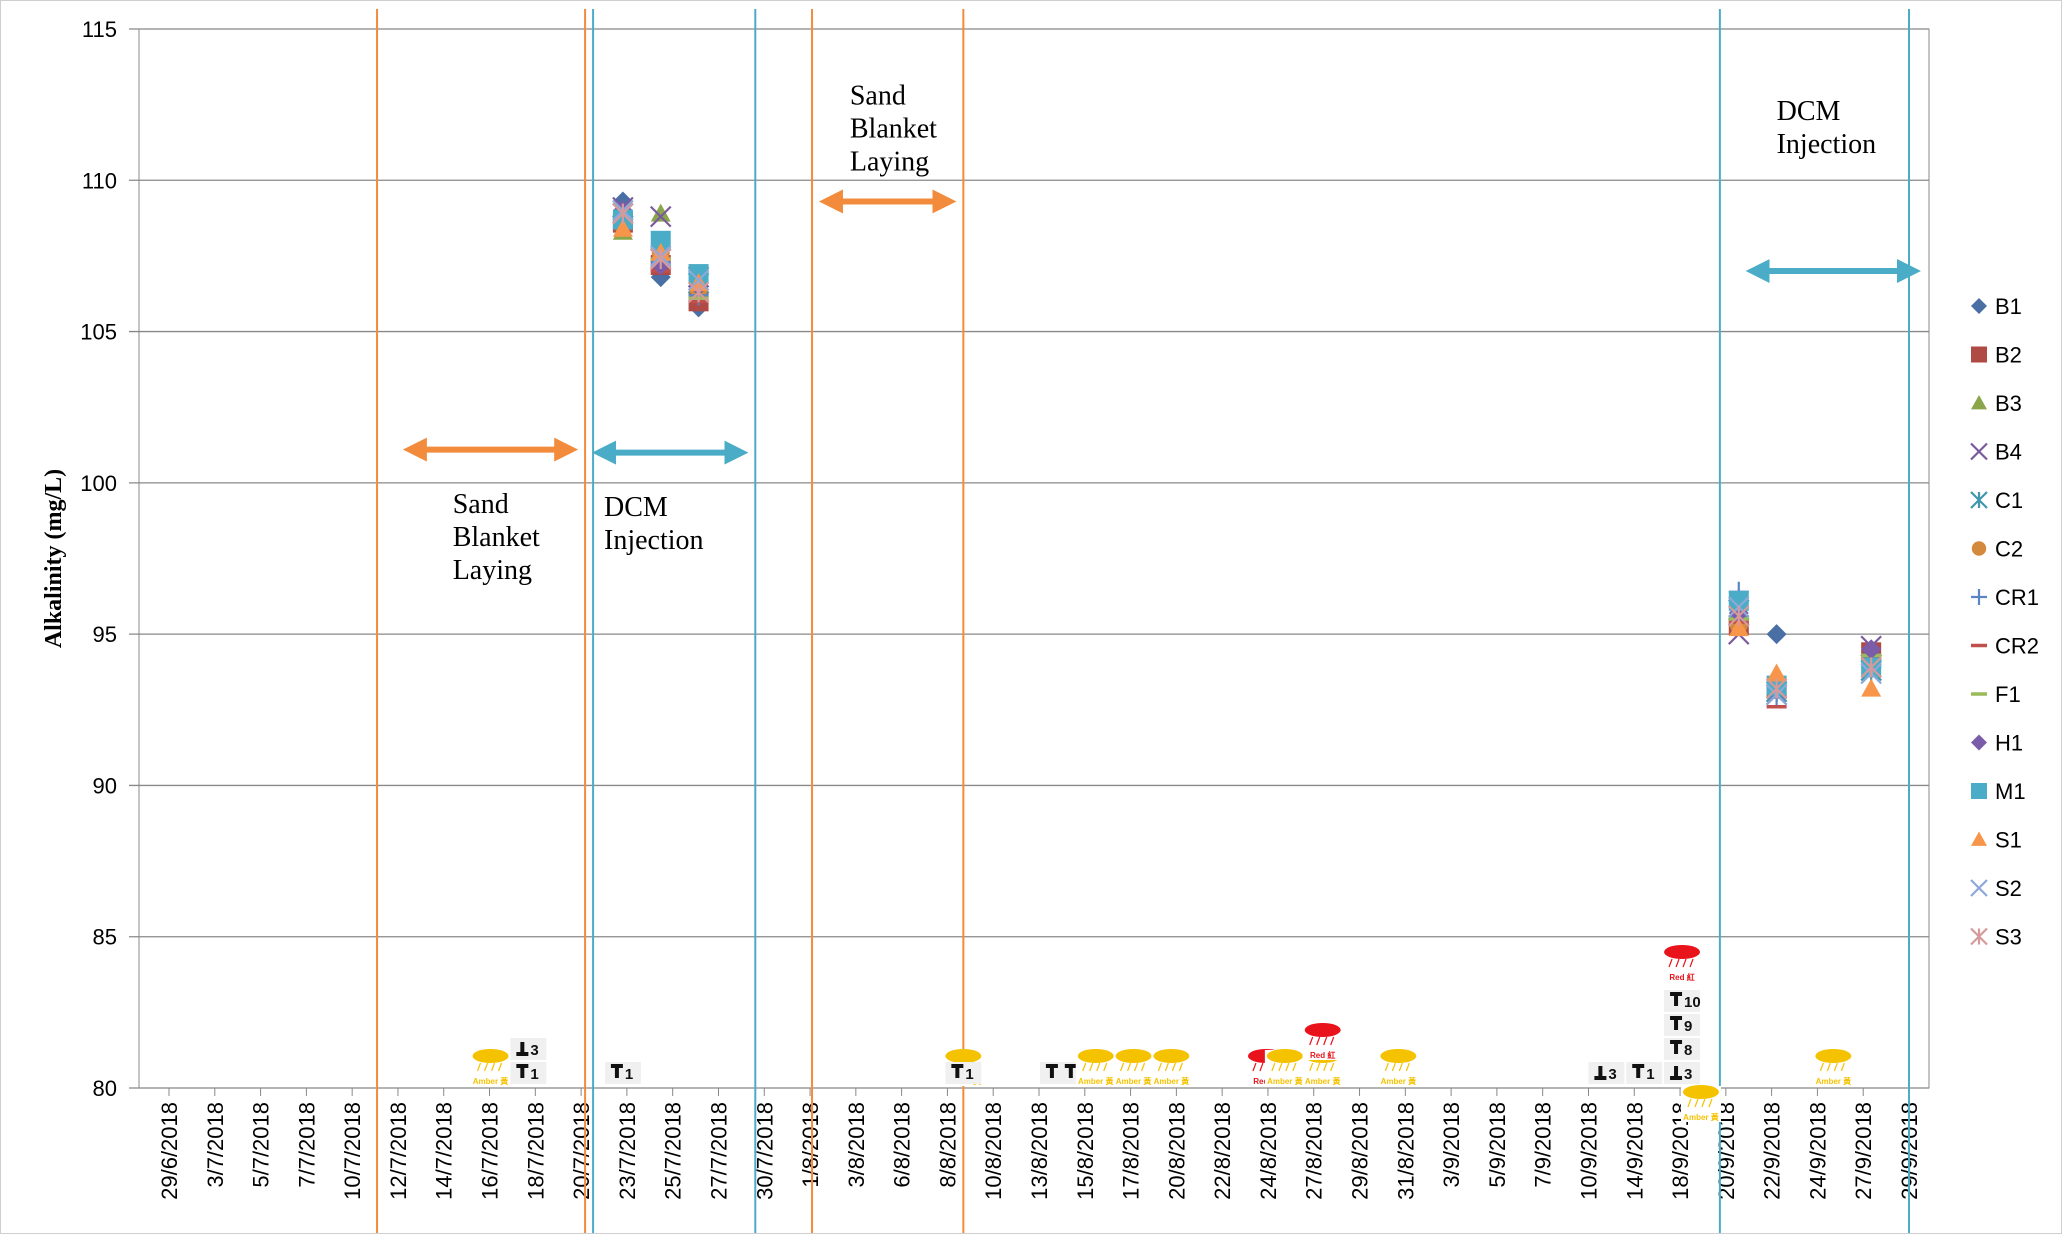 The height and width of the screenshot is (1238, 2062). What do you see at coordinates (2008, 694) in the screenshot?
I see `legend-label: F1` at bounding box center [2008, 694].